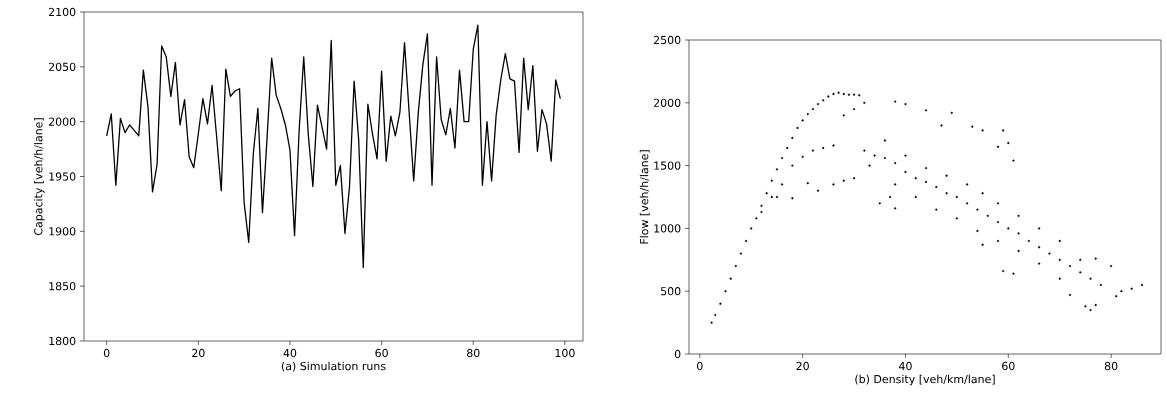 Image resolution: width=1166 pixels, height=403 pixels. Describe the element at coordinates (667, 165) in the screenshot. I see `y-tick-label: 1500` at that location.